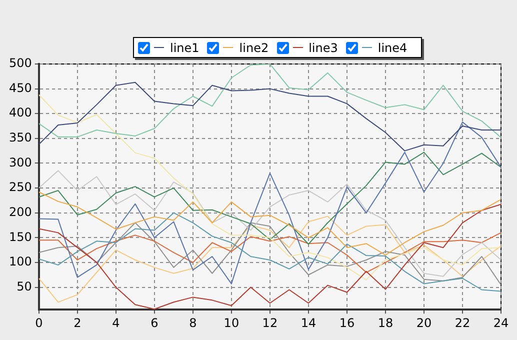  I want to click on x-tick-label: 14, so click(308, 323).